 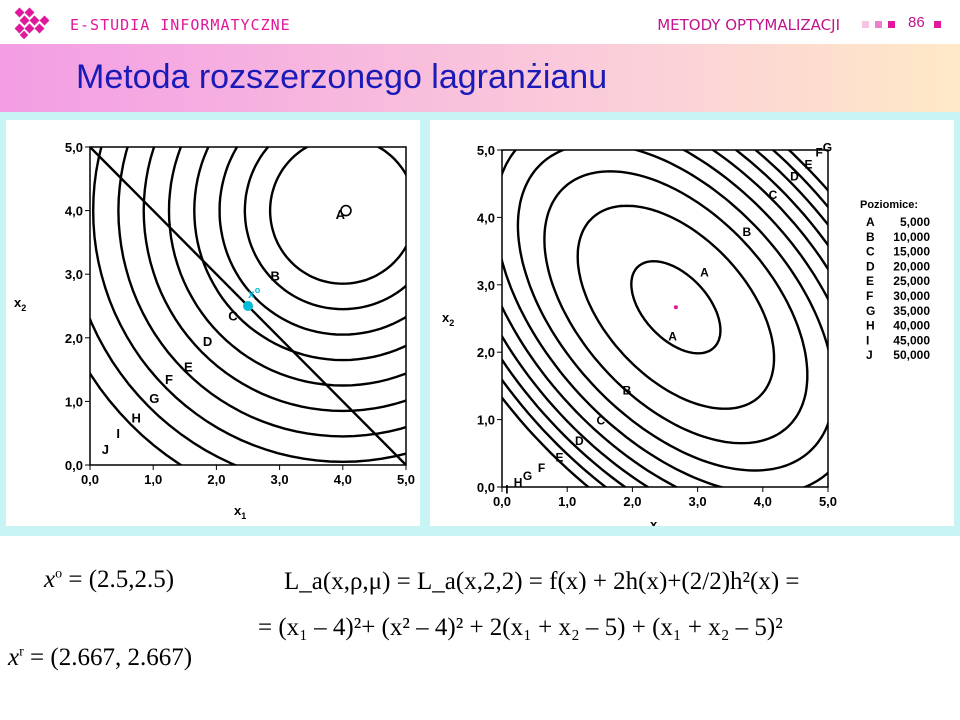 What do you see at coordinates (254, 293) in the screenshot?
I see `start-point-label: xo` at bounding box center [254, 293].